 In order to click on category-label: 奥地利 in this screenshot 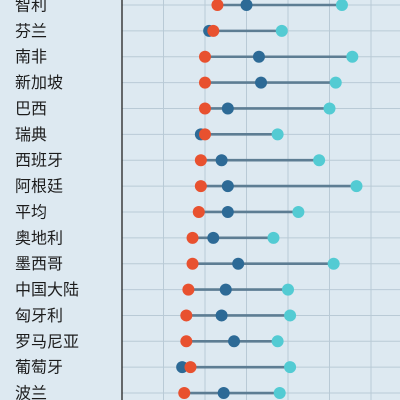, I will do `click(39, 237)`.